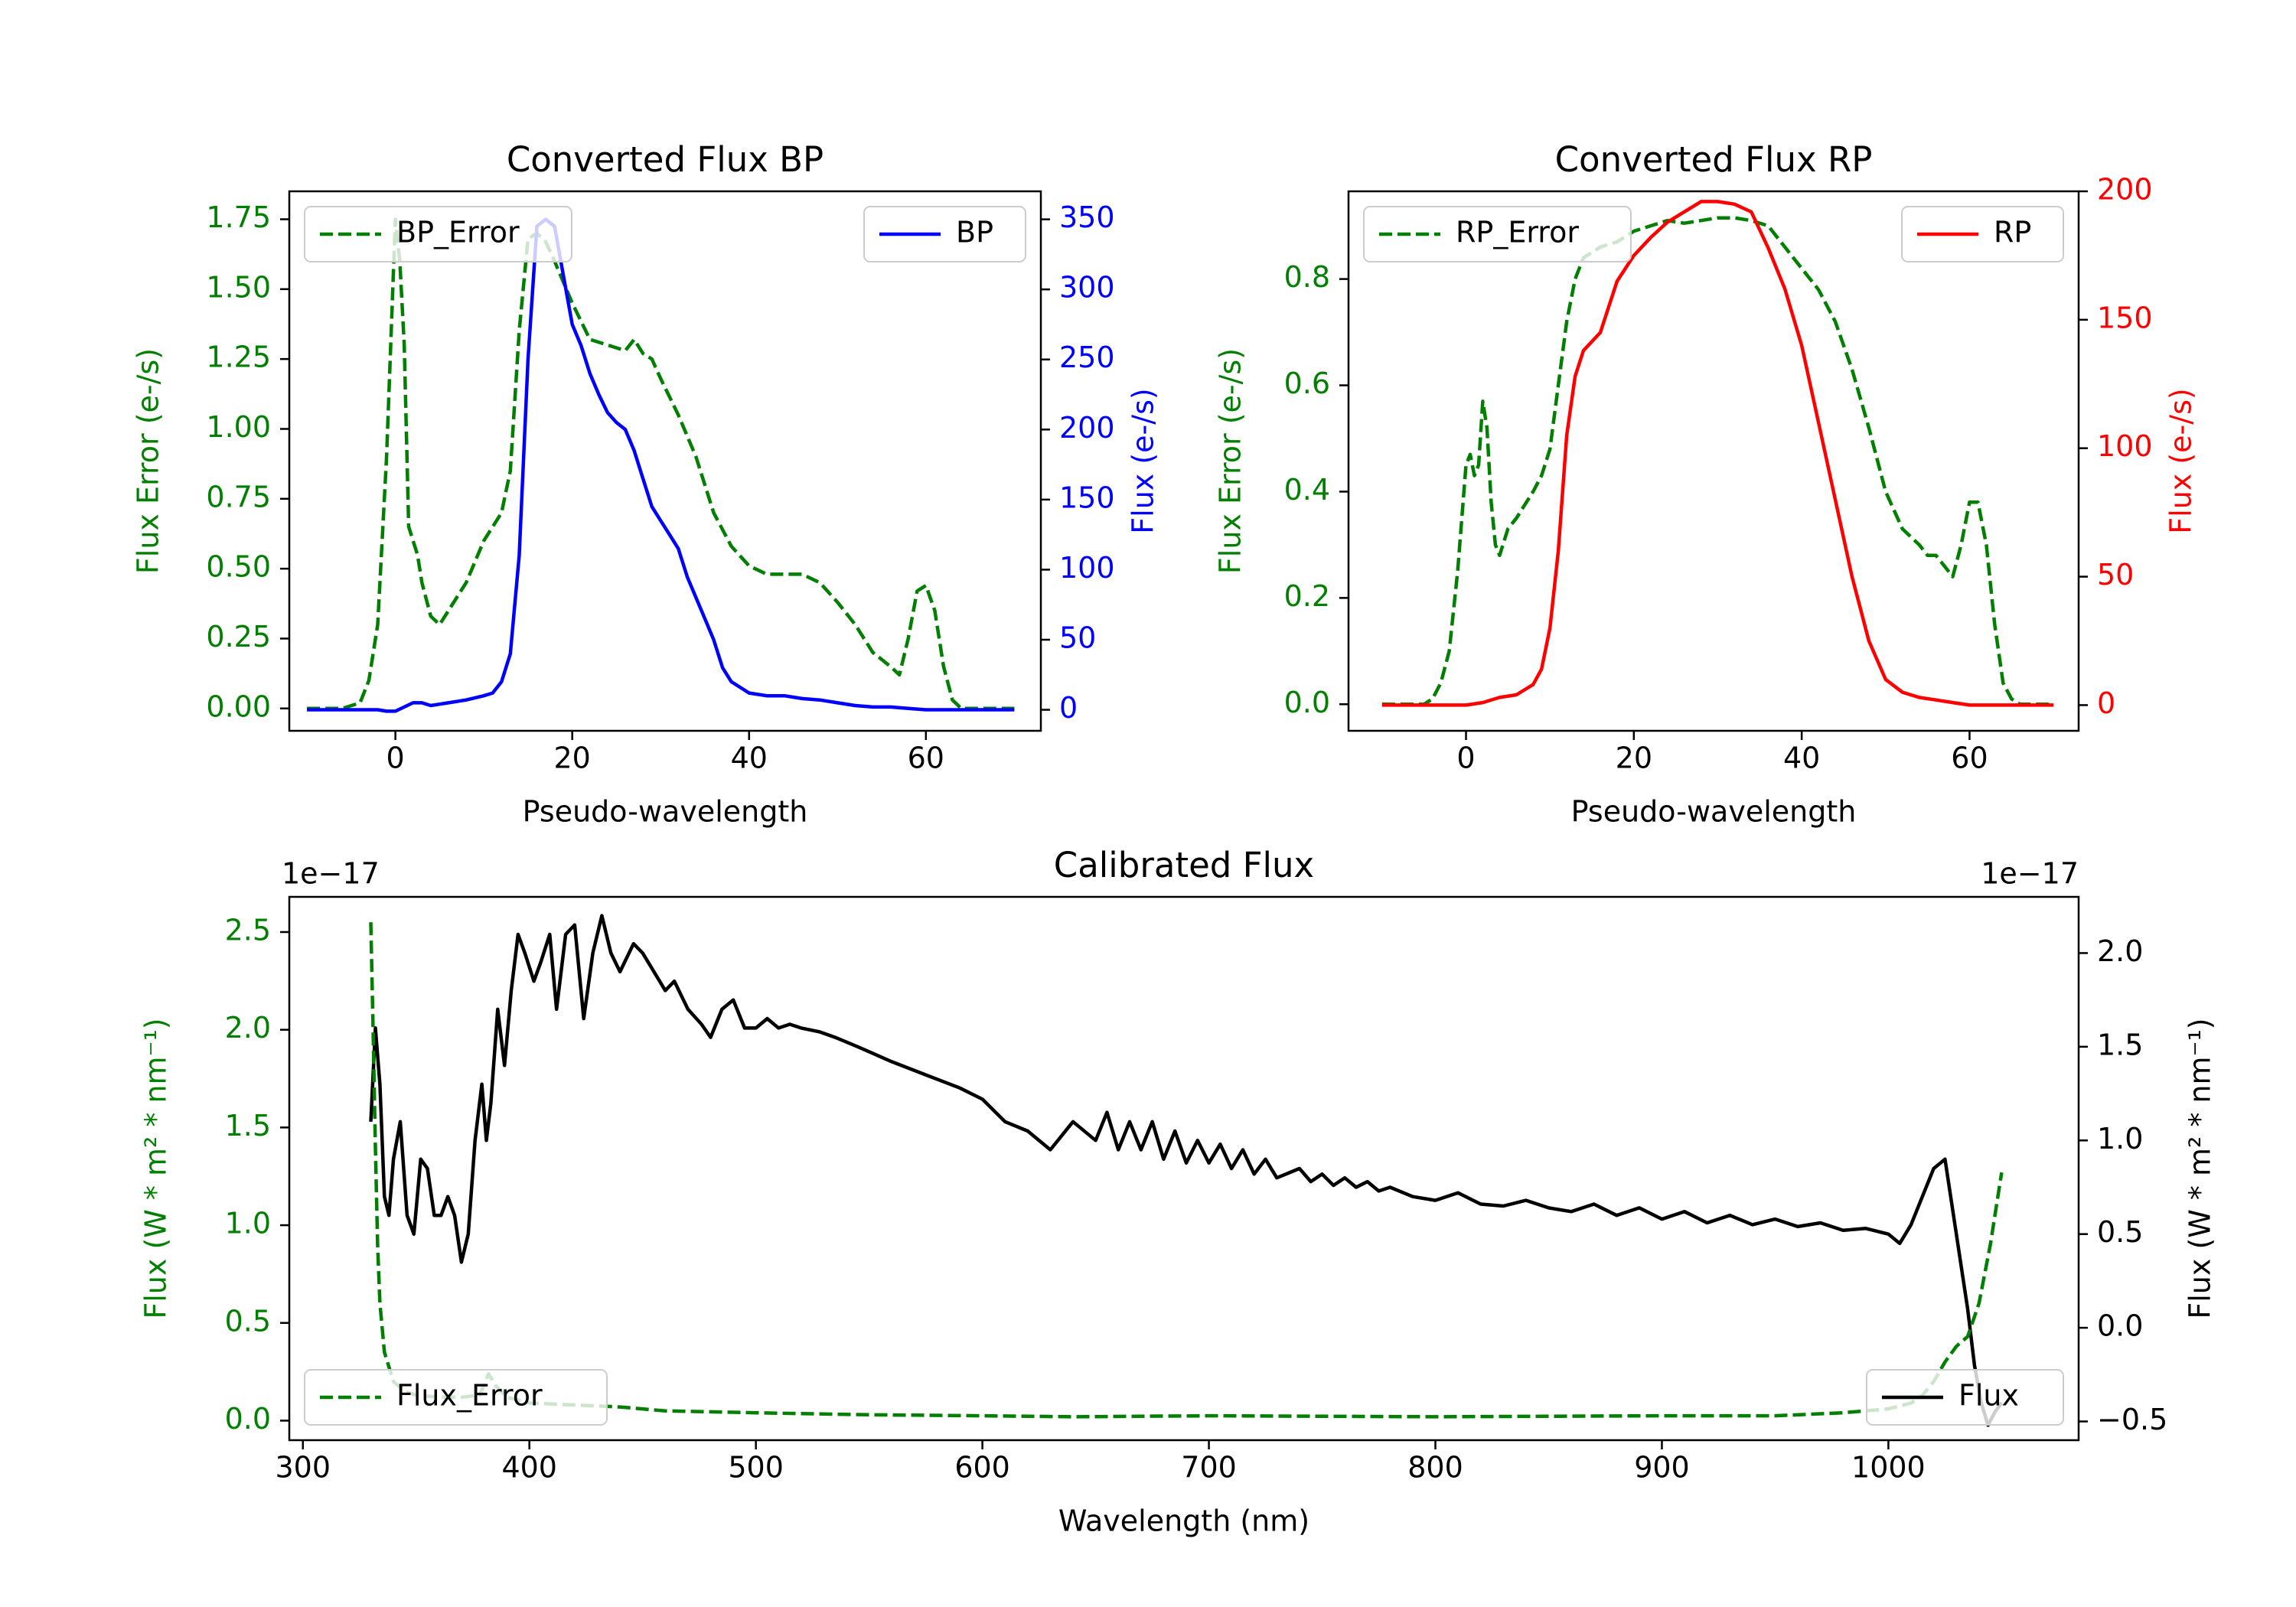  What do you see at coordinates (974, 232) in the screenshot?
I see `legend-label: BP` at bounding box center [974, 232].